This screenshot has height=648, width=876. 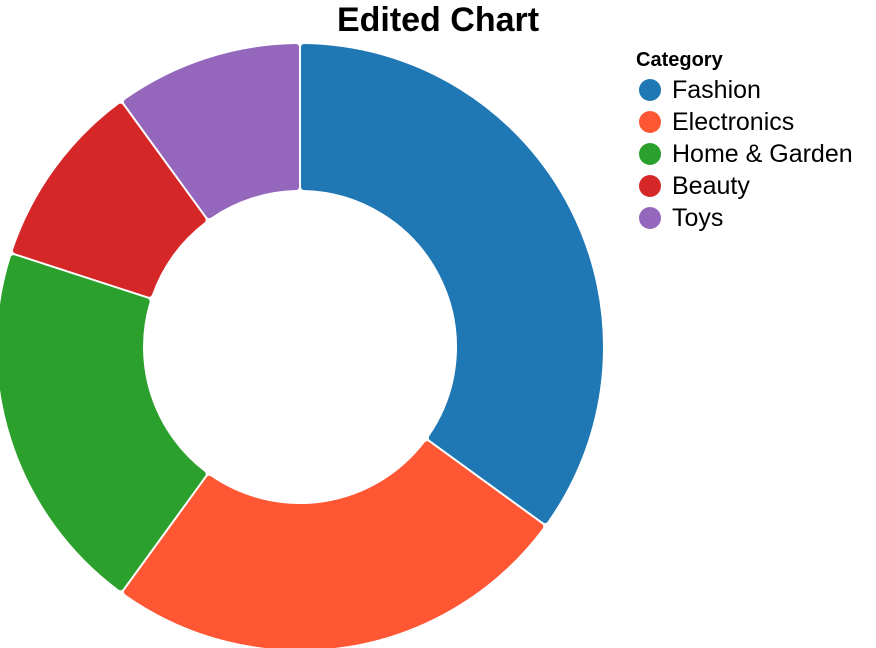 I want to click on legend-title: Category, so click(x=744, y=60).